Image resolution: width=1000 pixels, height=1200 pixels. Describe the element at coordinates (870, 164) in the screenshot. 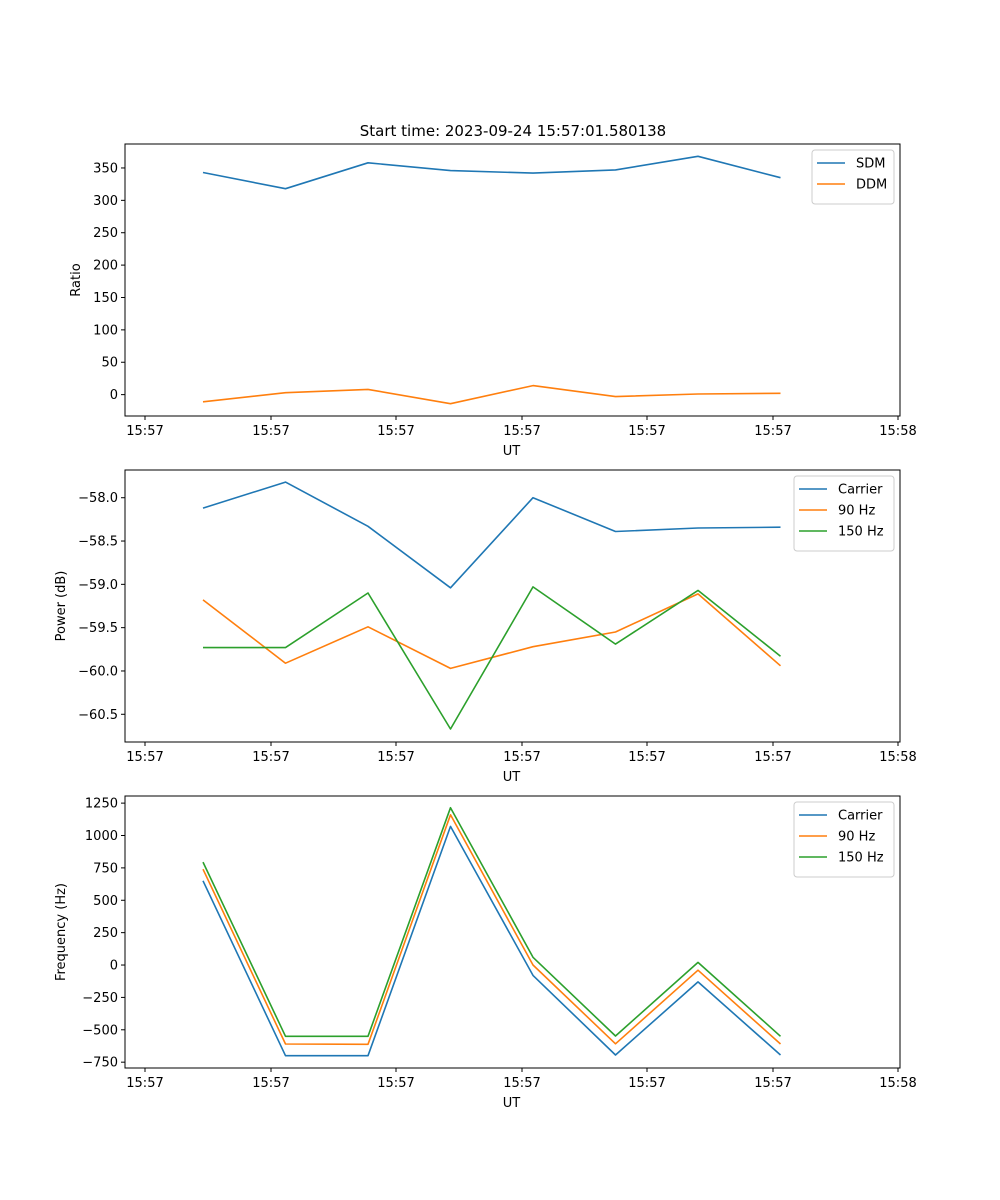

I see `legend-label: SDM` at that location.